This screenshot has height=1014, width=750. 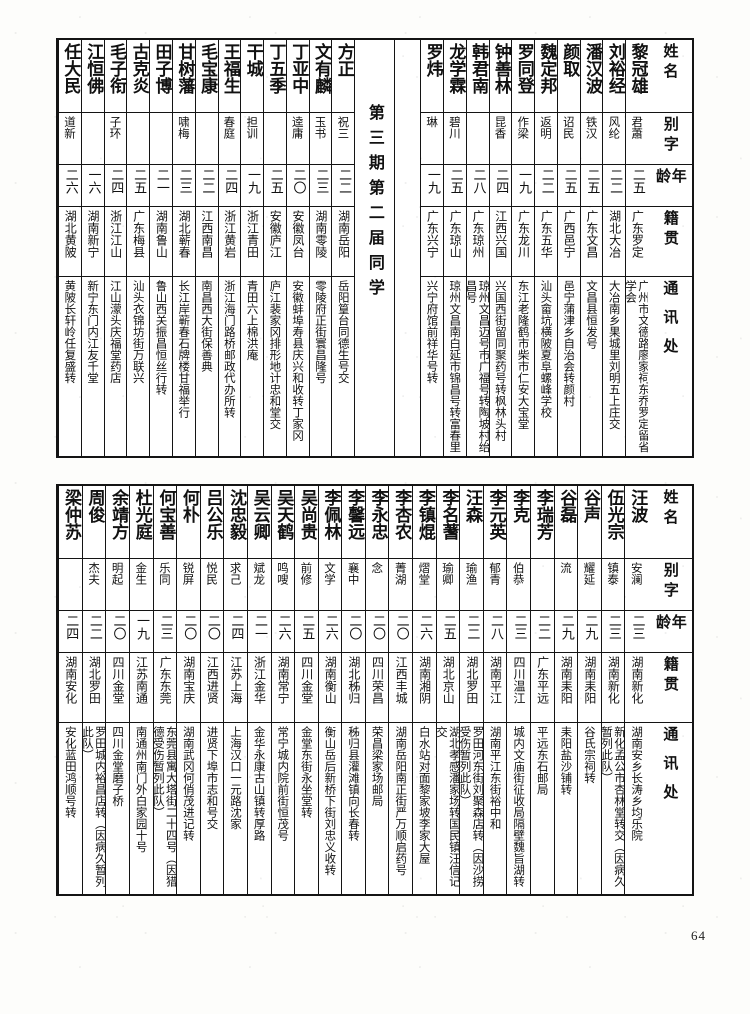 I want to click on entry-native: 湖北罗田, so click(x=94, y=687).